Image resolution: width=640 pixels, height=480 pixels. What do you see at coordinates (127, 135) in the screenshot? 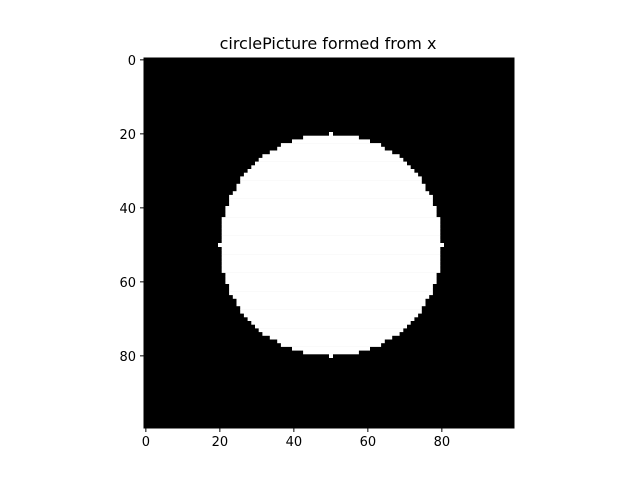
I see `y-tick-label: 20` at bounding box center [127, 135].